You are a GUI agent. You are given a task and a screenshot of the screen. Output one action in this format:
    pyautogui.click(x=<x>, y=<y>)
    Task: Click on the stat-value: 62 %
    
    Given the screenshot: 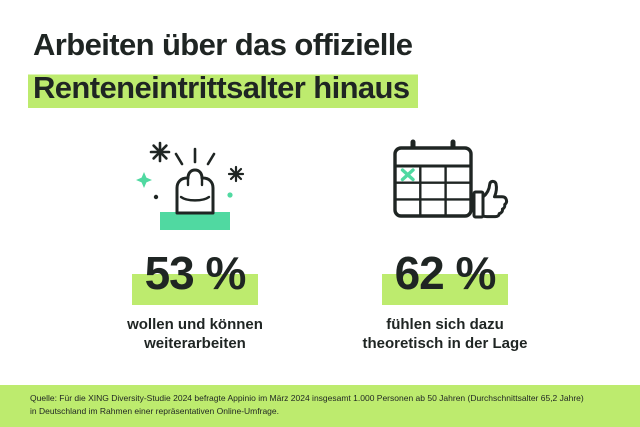 What is the action you would take?
    pyautogui.click(x=445, y=277)
    